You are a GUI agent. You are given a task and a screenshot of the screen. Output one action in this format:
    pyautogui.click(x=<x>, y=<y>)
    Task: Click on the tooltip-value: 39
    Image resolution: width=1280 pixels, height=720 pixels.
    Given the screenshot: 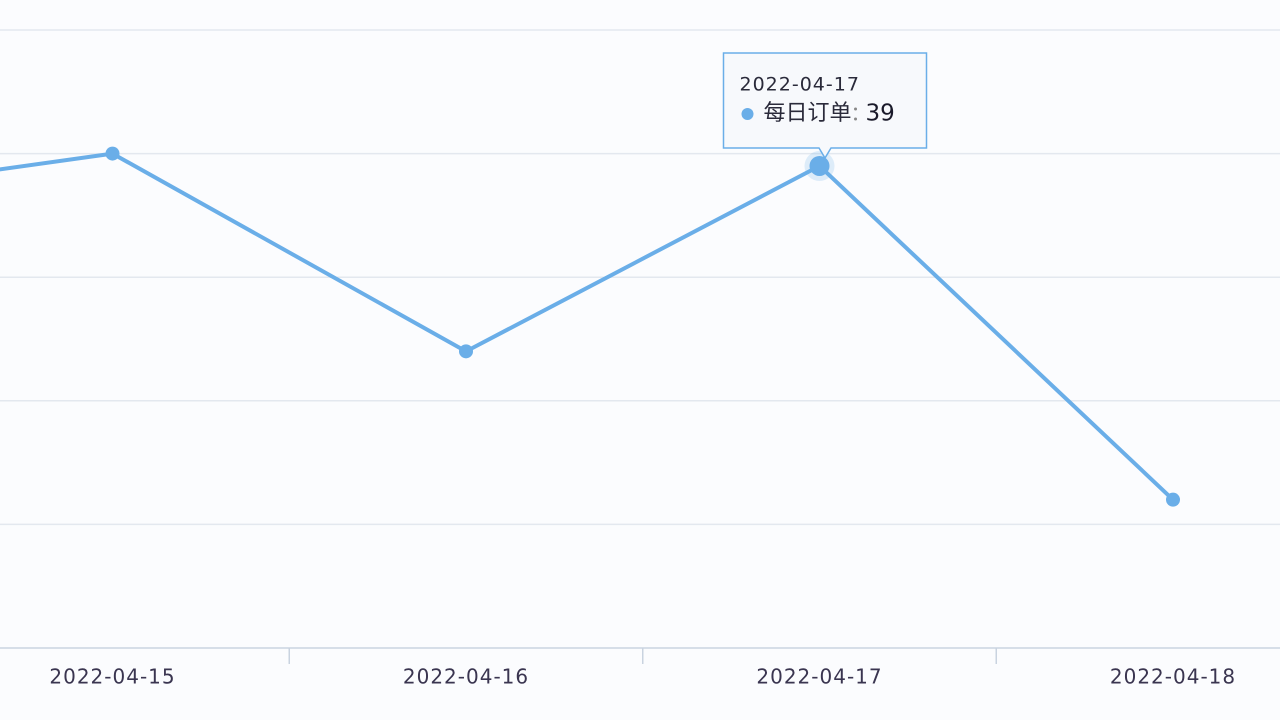 What is the action you would take?
    pyautogui.click(x=880, y=114)
    